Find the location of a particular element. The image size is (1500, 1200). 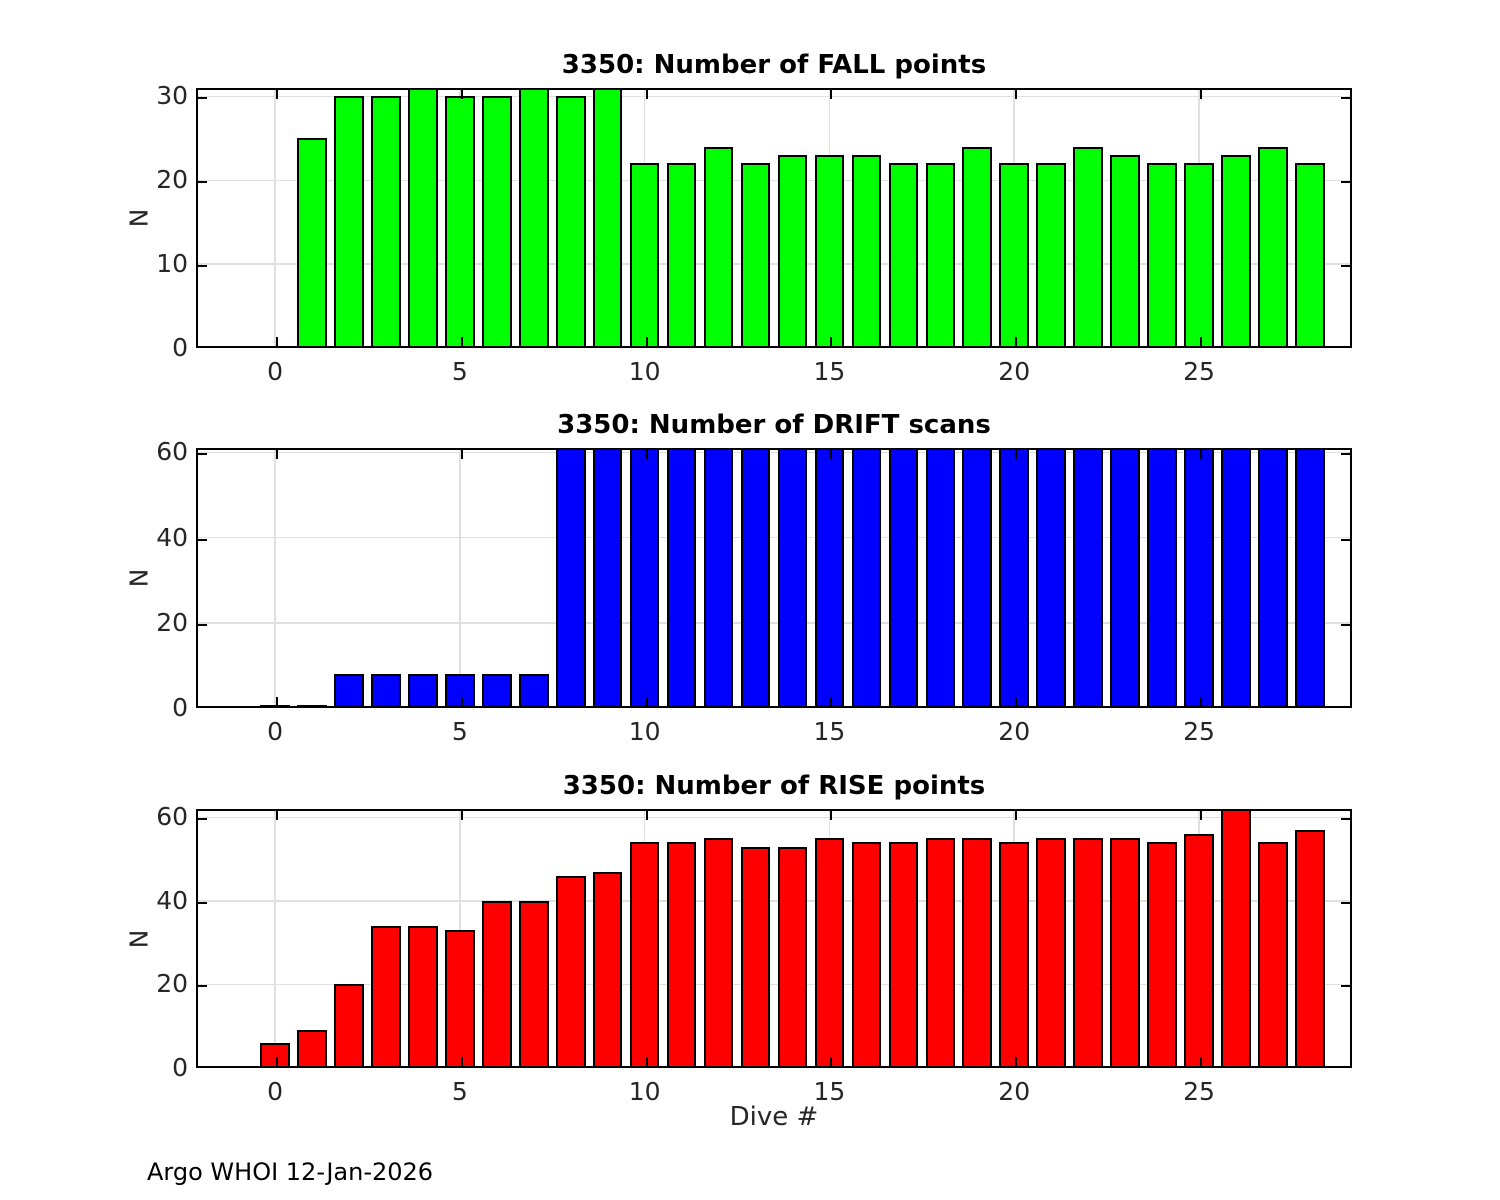

y-tick-label: 40 is located at coordinates (172, 900).